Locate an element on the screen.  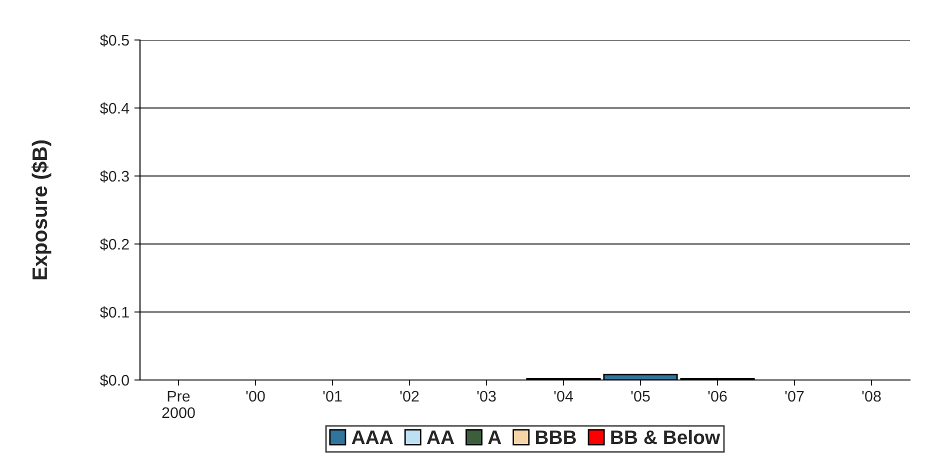
x-tick-label: '00 is located at coordinates (255, 396).